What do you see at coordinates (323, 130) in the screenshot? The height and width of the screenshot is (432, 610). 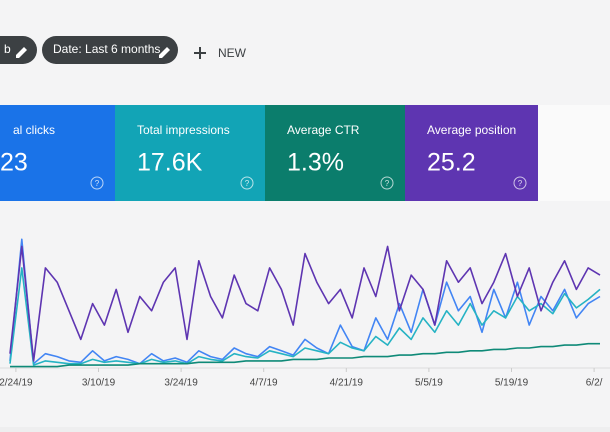 I see `metric-label: Average CTR` at bounding box center [323, 130].